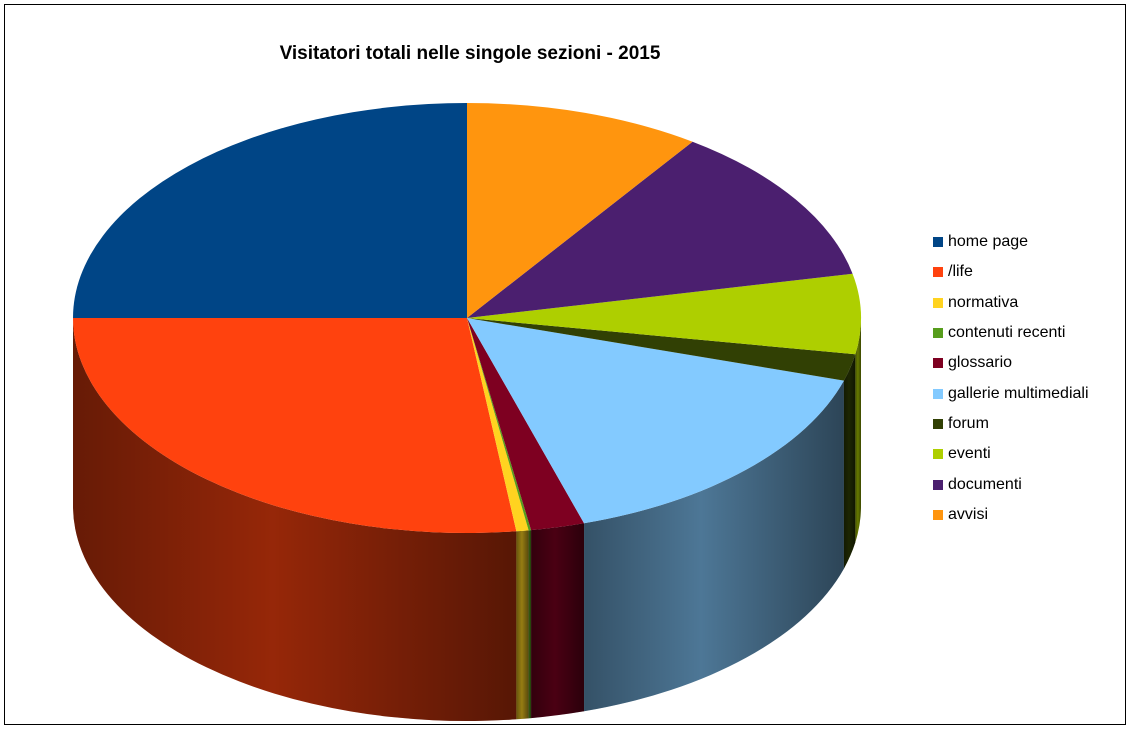  Describe the element at coordinates (664, 314) in the screenshot. I see `pie-slice-eventi` at that location.